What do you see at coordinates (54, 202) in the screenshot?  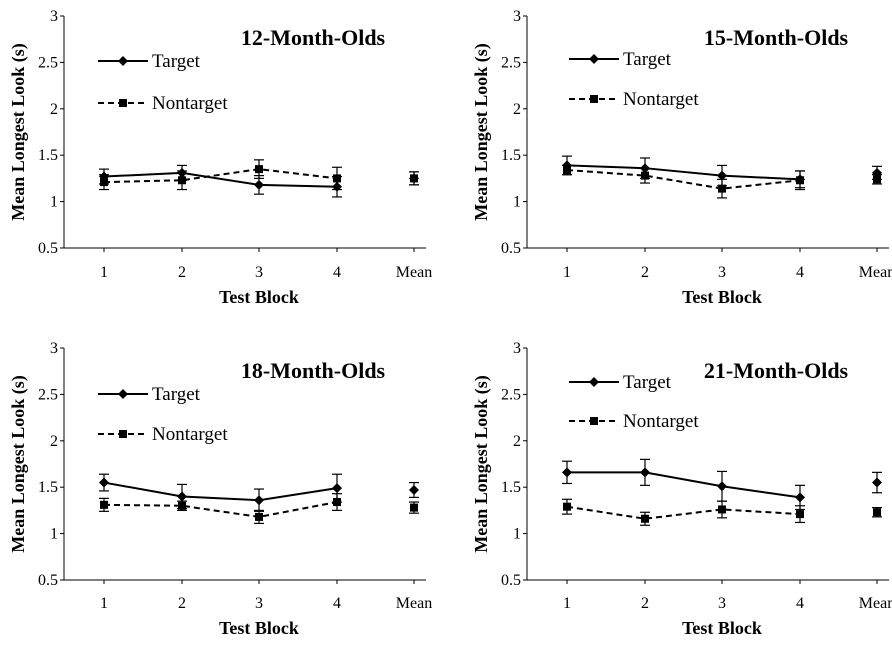 I see `y-tick-label: 1` at bounding box center [54, 202].